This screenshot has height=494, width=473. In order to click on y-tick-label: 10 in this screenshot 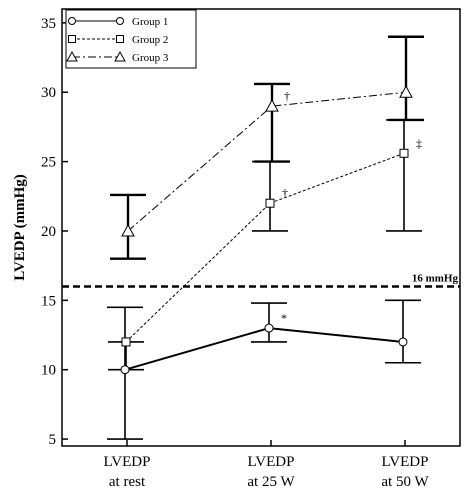, I will do `click(48, 371)`.